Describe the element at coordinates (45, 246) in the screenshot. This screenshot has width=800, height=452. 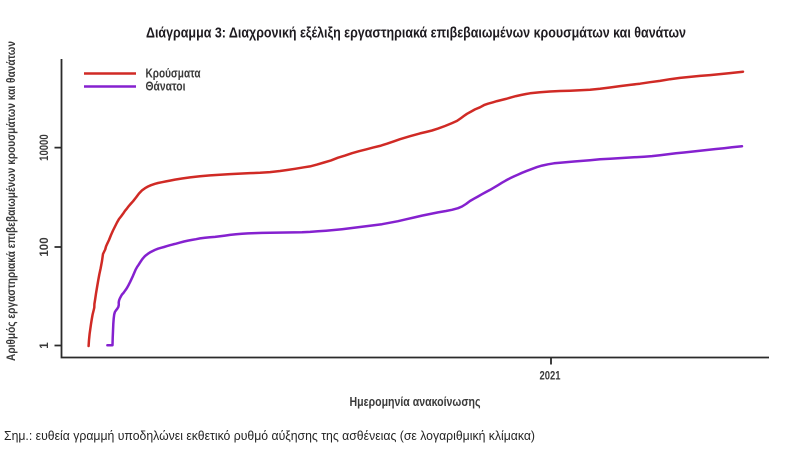
I see `svg-text: 100` at that location.